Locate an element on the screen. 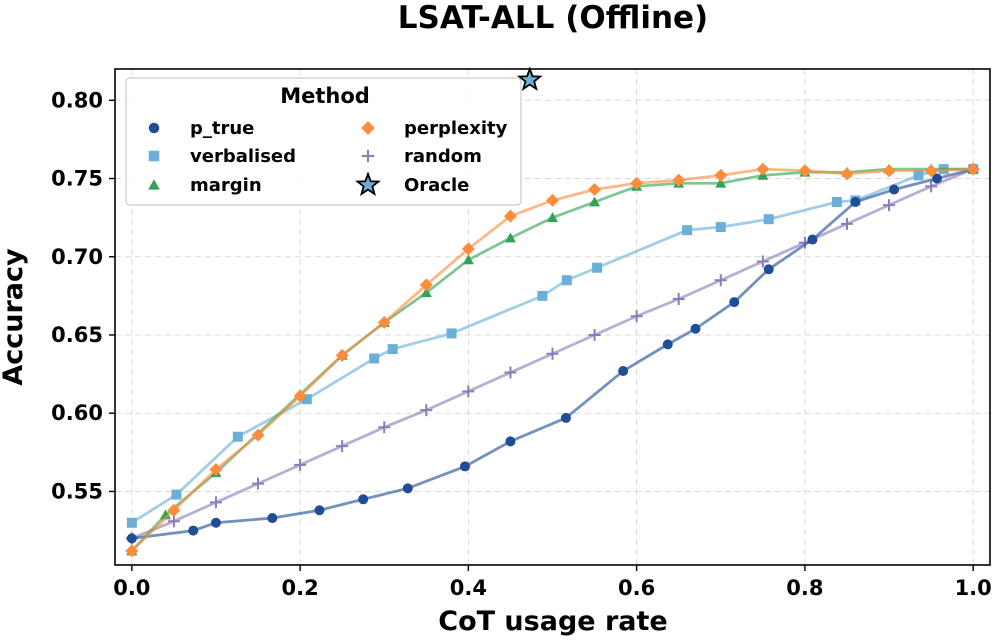  legend-item-random: random is located at coordinates (421, 156).